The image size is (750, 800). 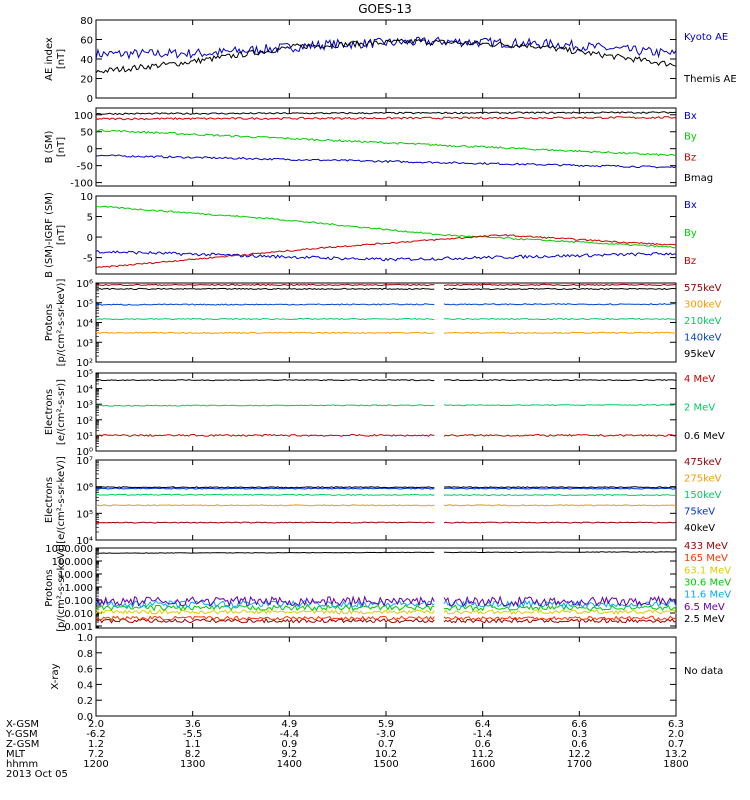 I want to click on legend-entry: 0.6 MeV, so click(x=704, y=436).